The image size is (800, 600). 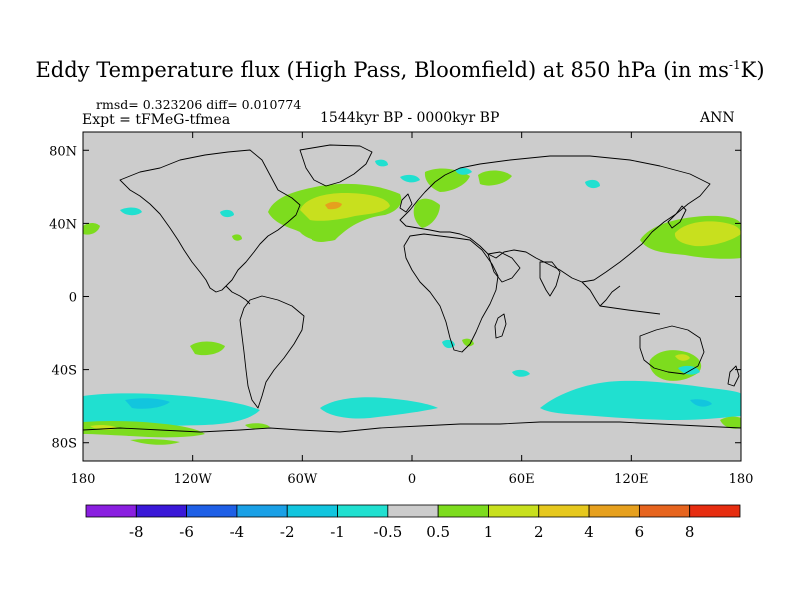 What do you see at coordinates (237, 237) in the screenshot?
I see `east-us-positive` at bounding box center [237, 237].